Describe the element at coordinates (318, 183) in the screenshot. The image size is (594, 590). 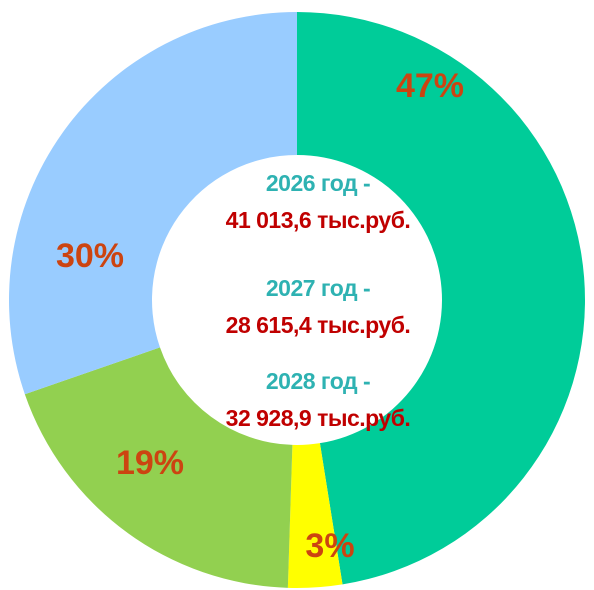
I see `center-annotation: 2026 год -` at that location.